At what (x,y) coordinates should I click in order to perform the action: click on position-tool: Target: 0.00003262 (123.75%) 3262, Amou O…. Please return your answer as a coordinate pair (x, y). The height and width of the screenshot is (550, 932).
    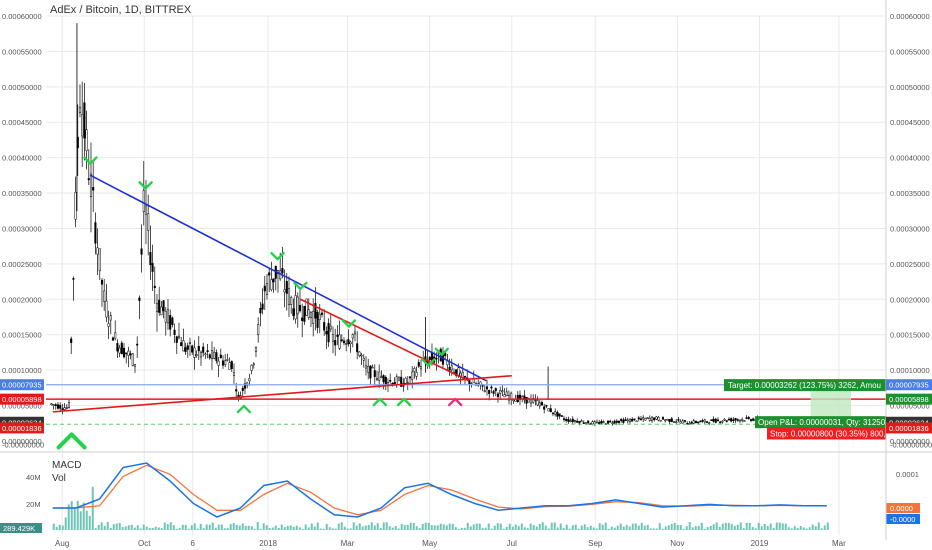
    Looking at the image, I should click on (816, 409).